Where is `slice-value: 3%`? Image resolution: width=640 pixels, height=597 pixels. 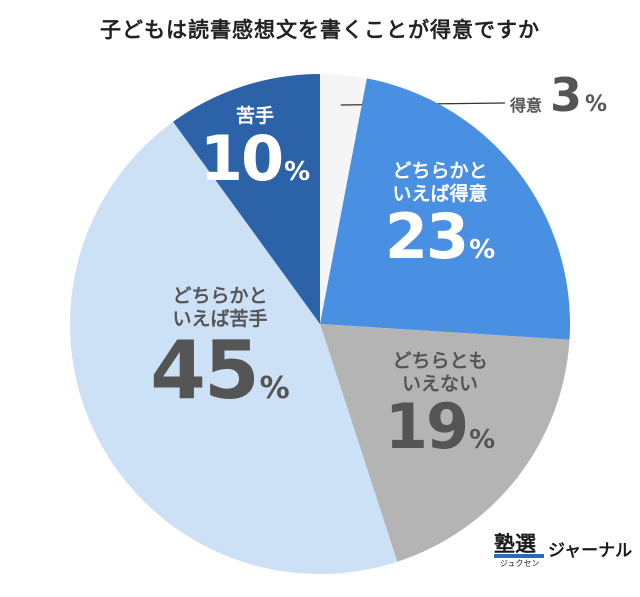
slice-value: 3% is located at coordinates (579, 95).